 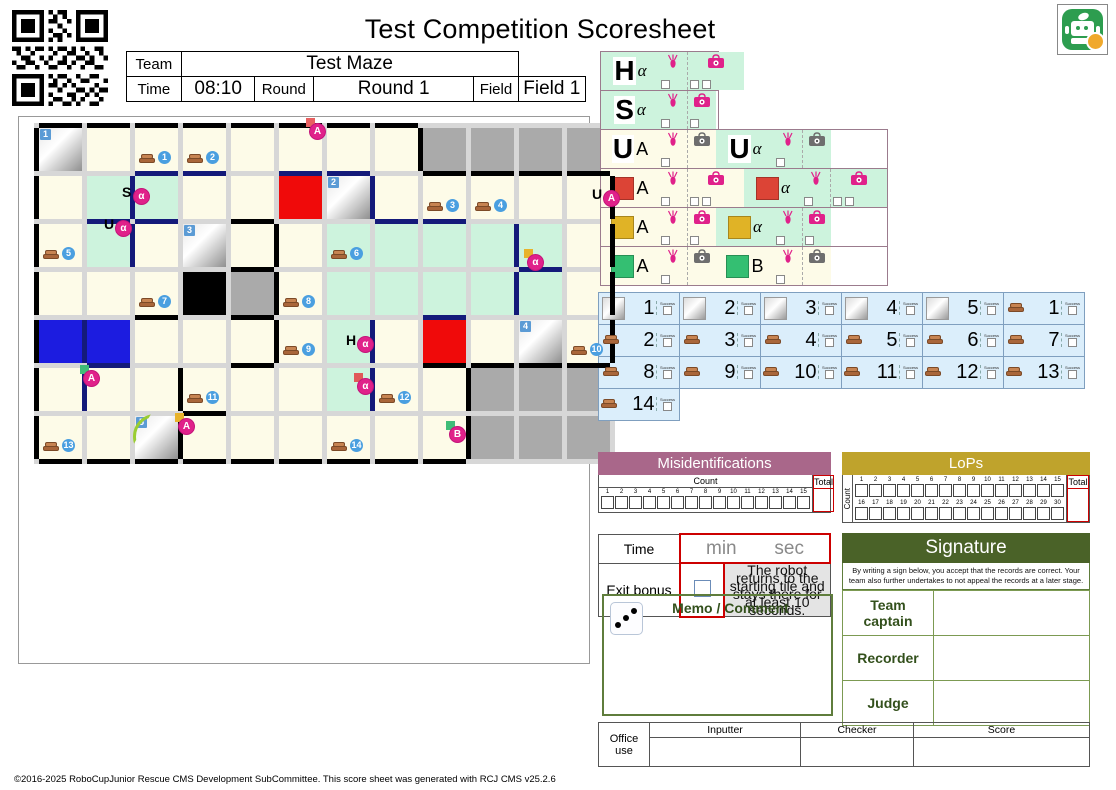 I want to click on lop-cell: 29, so click(x=1043, y=510).